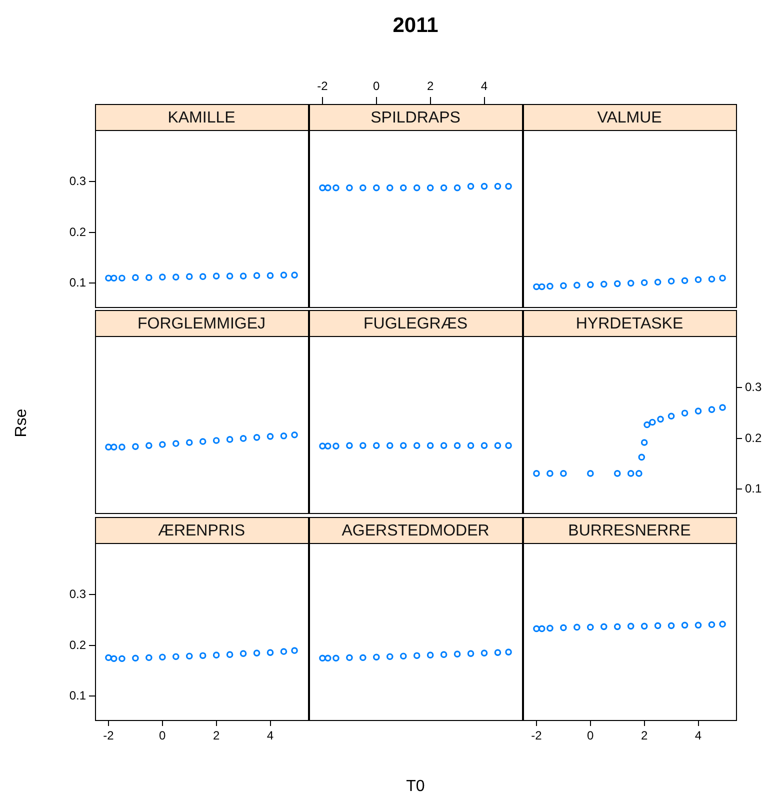  Describe the element at coordinates (629, 117) in the screenshot. I see `chart-title: VALMUE` at that location.